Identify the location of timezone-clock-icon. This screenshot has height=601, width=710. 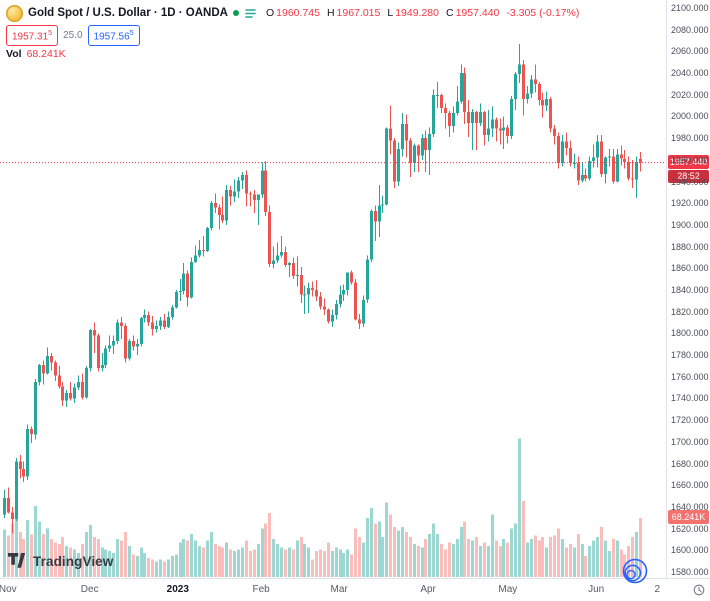
(699, 590).